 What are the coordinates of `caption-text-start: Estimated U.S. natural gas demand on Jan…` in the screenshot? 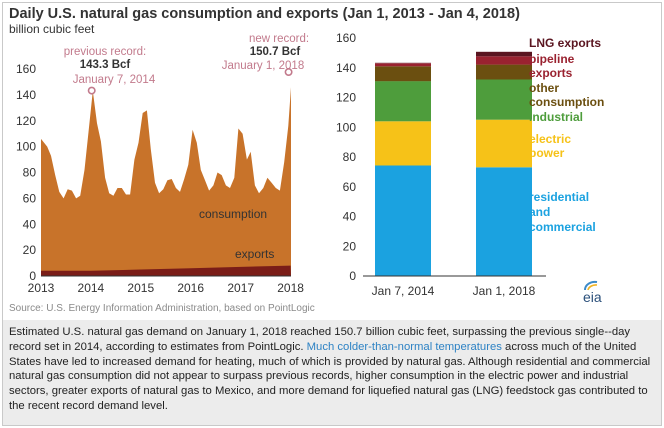 It's located at (320, 339).